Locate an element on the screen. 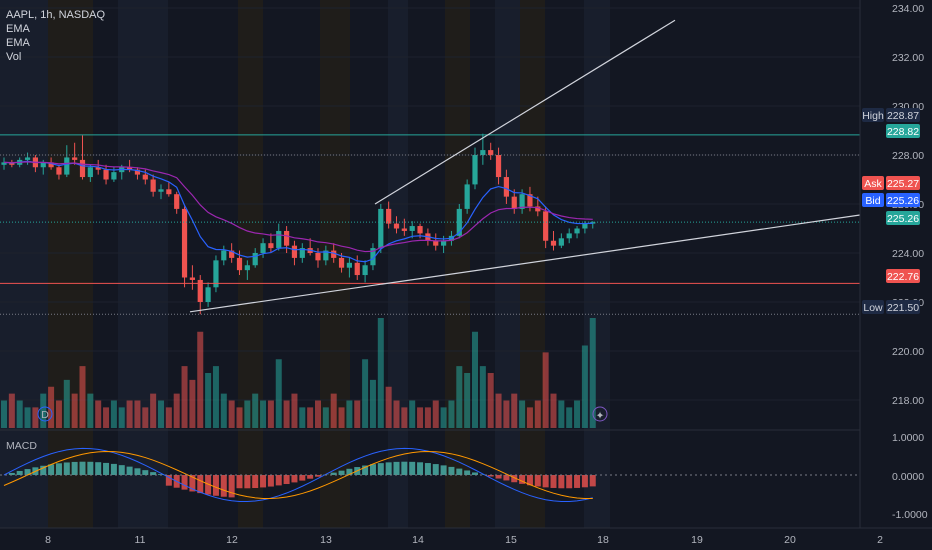  signal-line is located at coordinates (298, 475).